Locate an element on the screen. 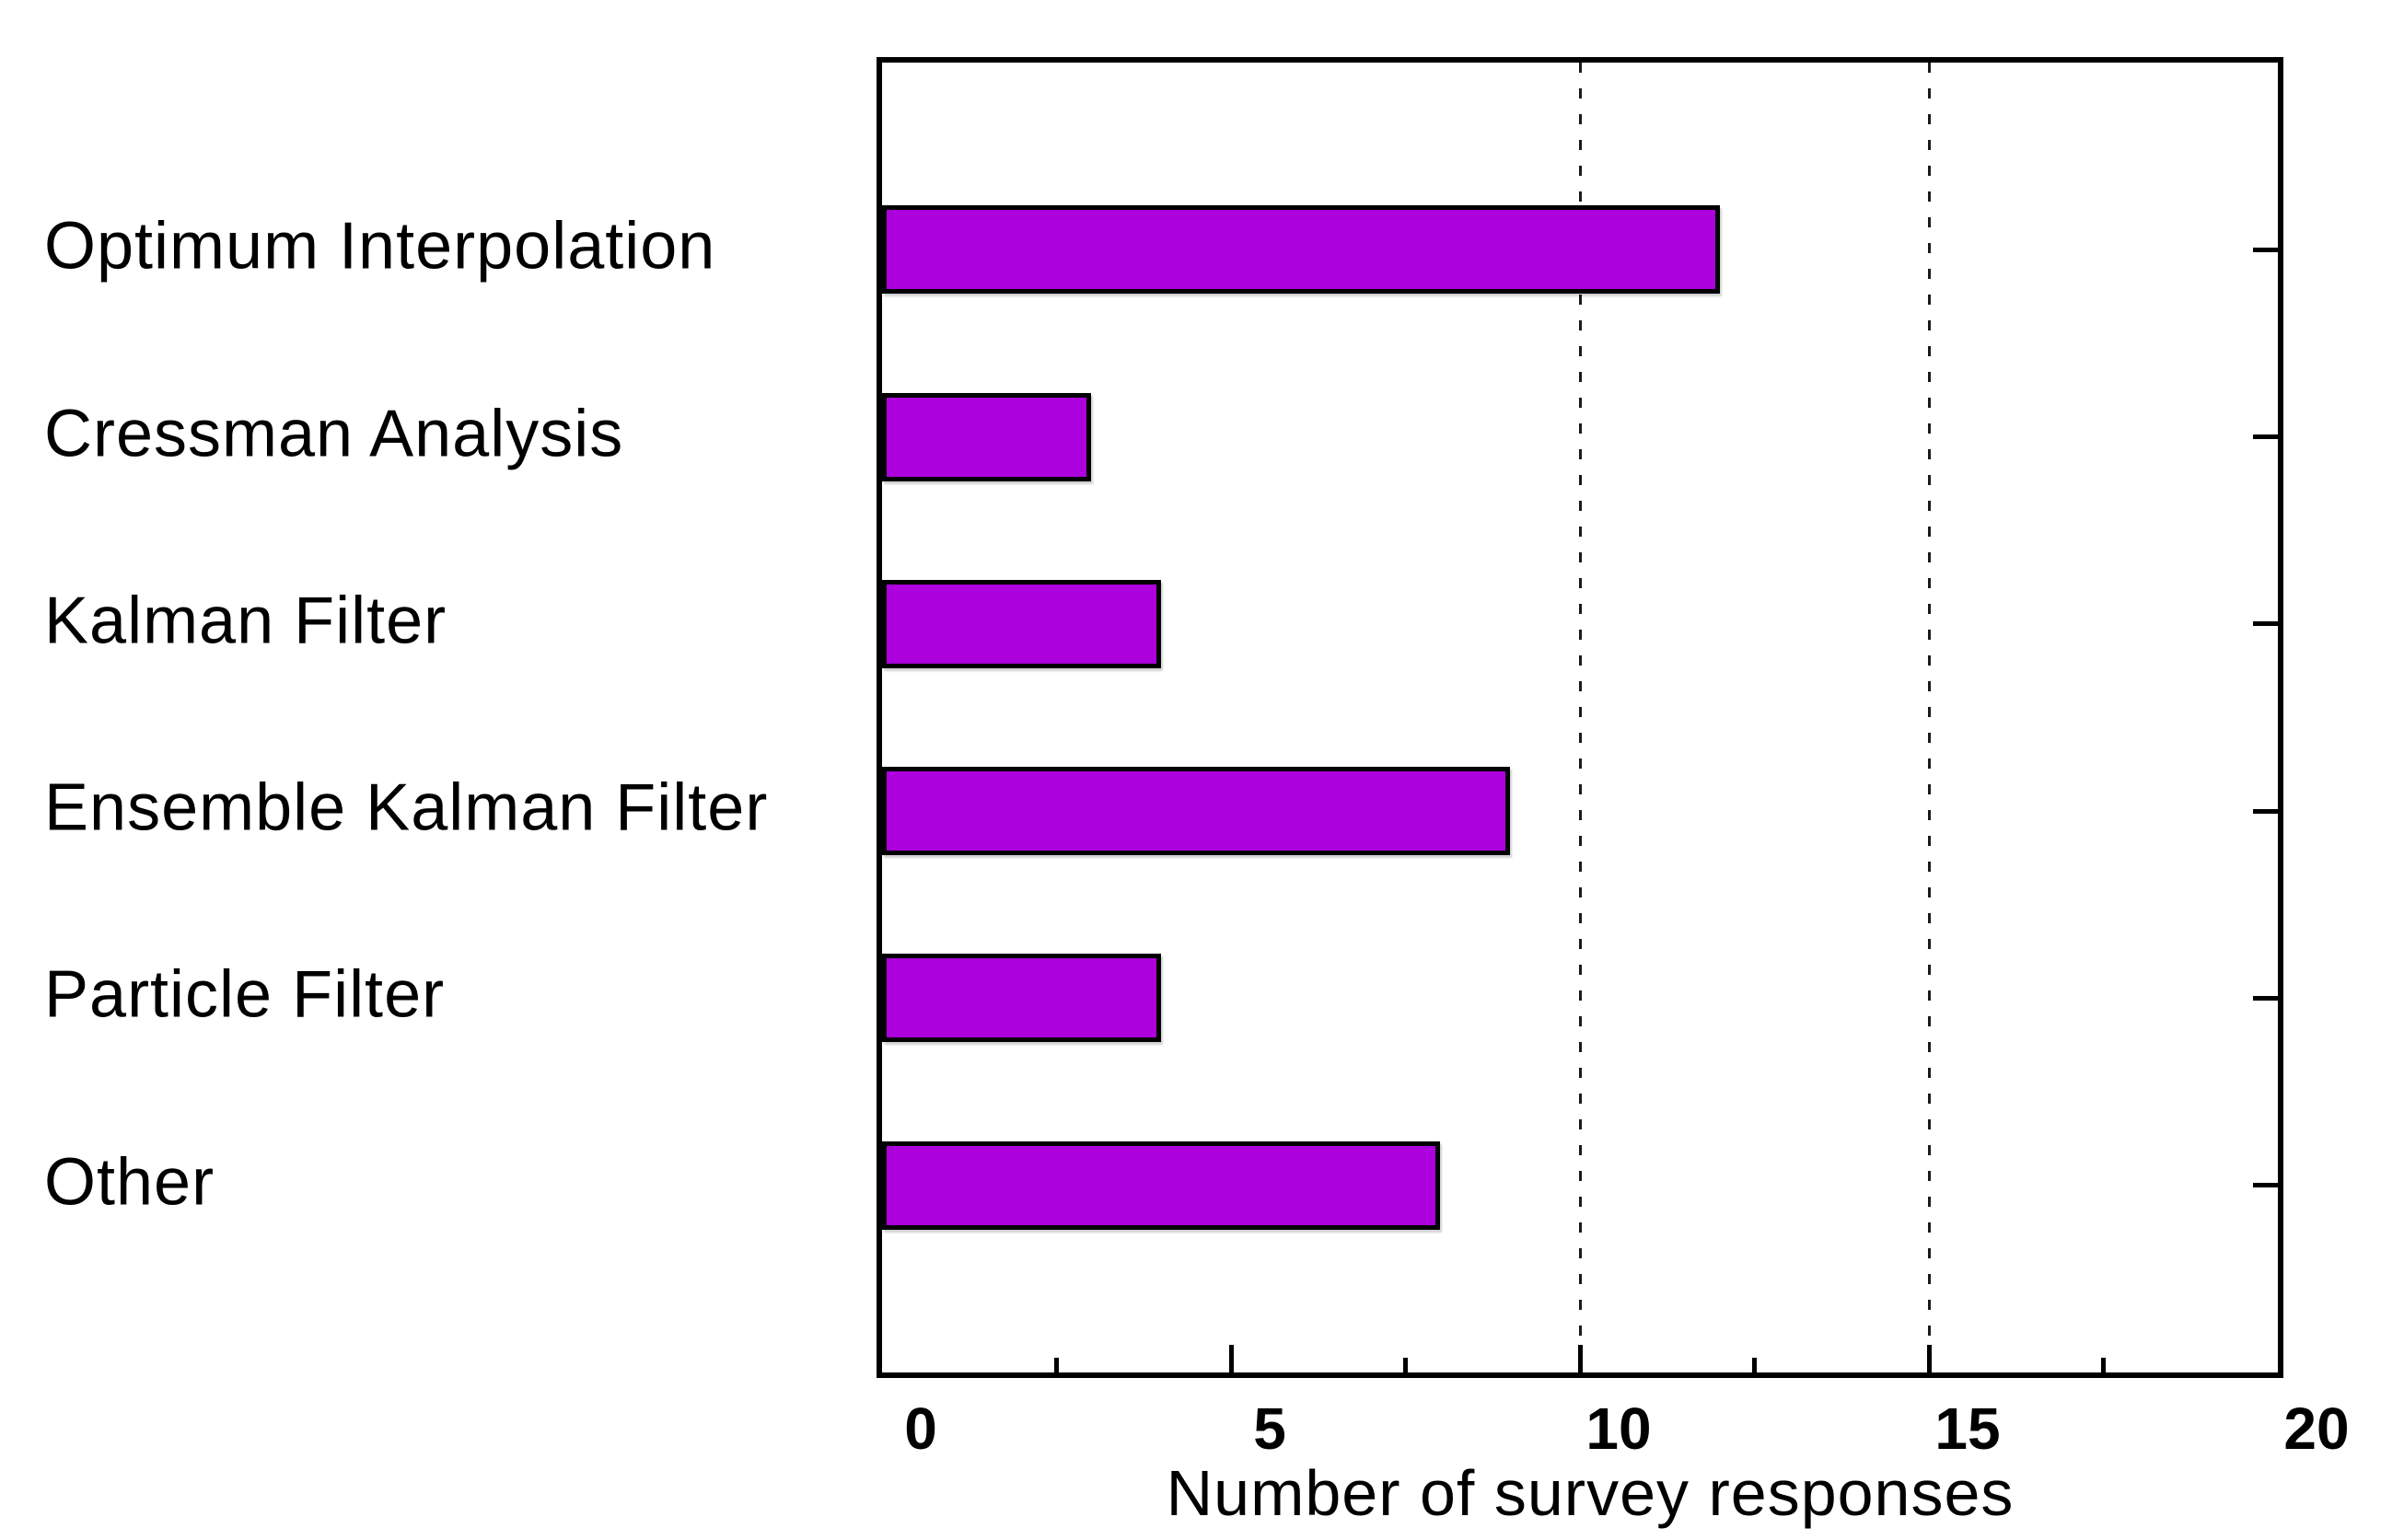 This screenshot has width=2404, height=1540. category-label-5: Particle Filter is located at coordinates (245, 996).